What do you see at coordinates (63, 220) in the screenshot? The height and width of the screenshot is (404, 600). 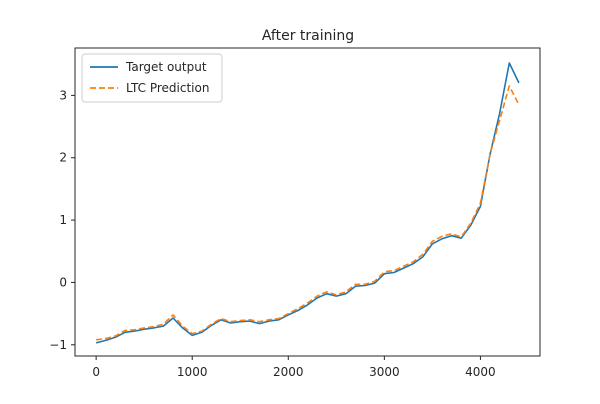 I see `y-tick-label: 1` at bounding box center [63, 220].